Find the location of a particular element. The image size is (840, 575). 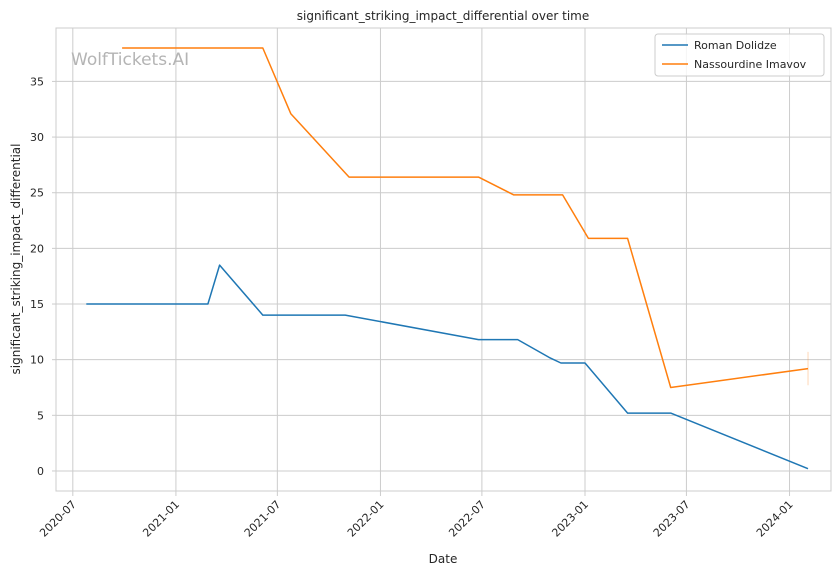

x-tick-label: 2021-07 is located at coordinates (263, 519).